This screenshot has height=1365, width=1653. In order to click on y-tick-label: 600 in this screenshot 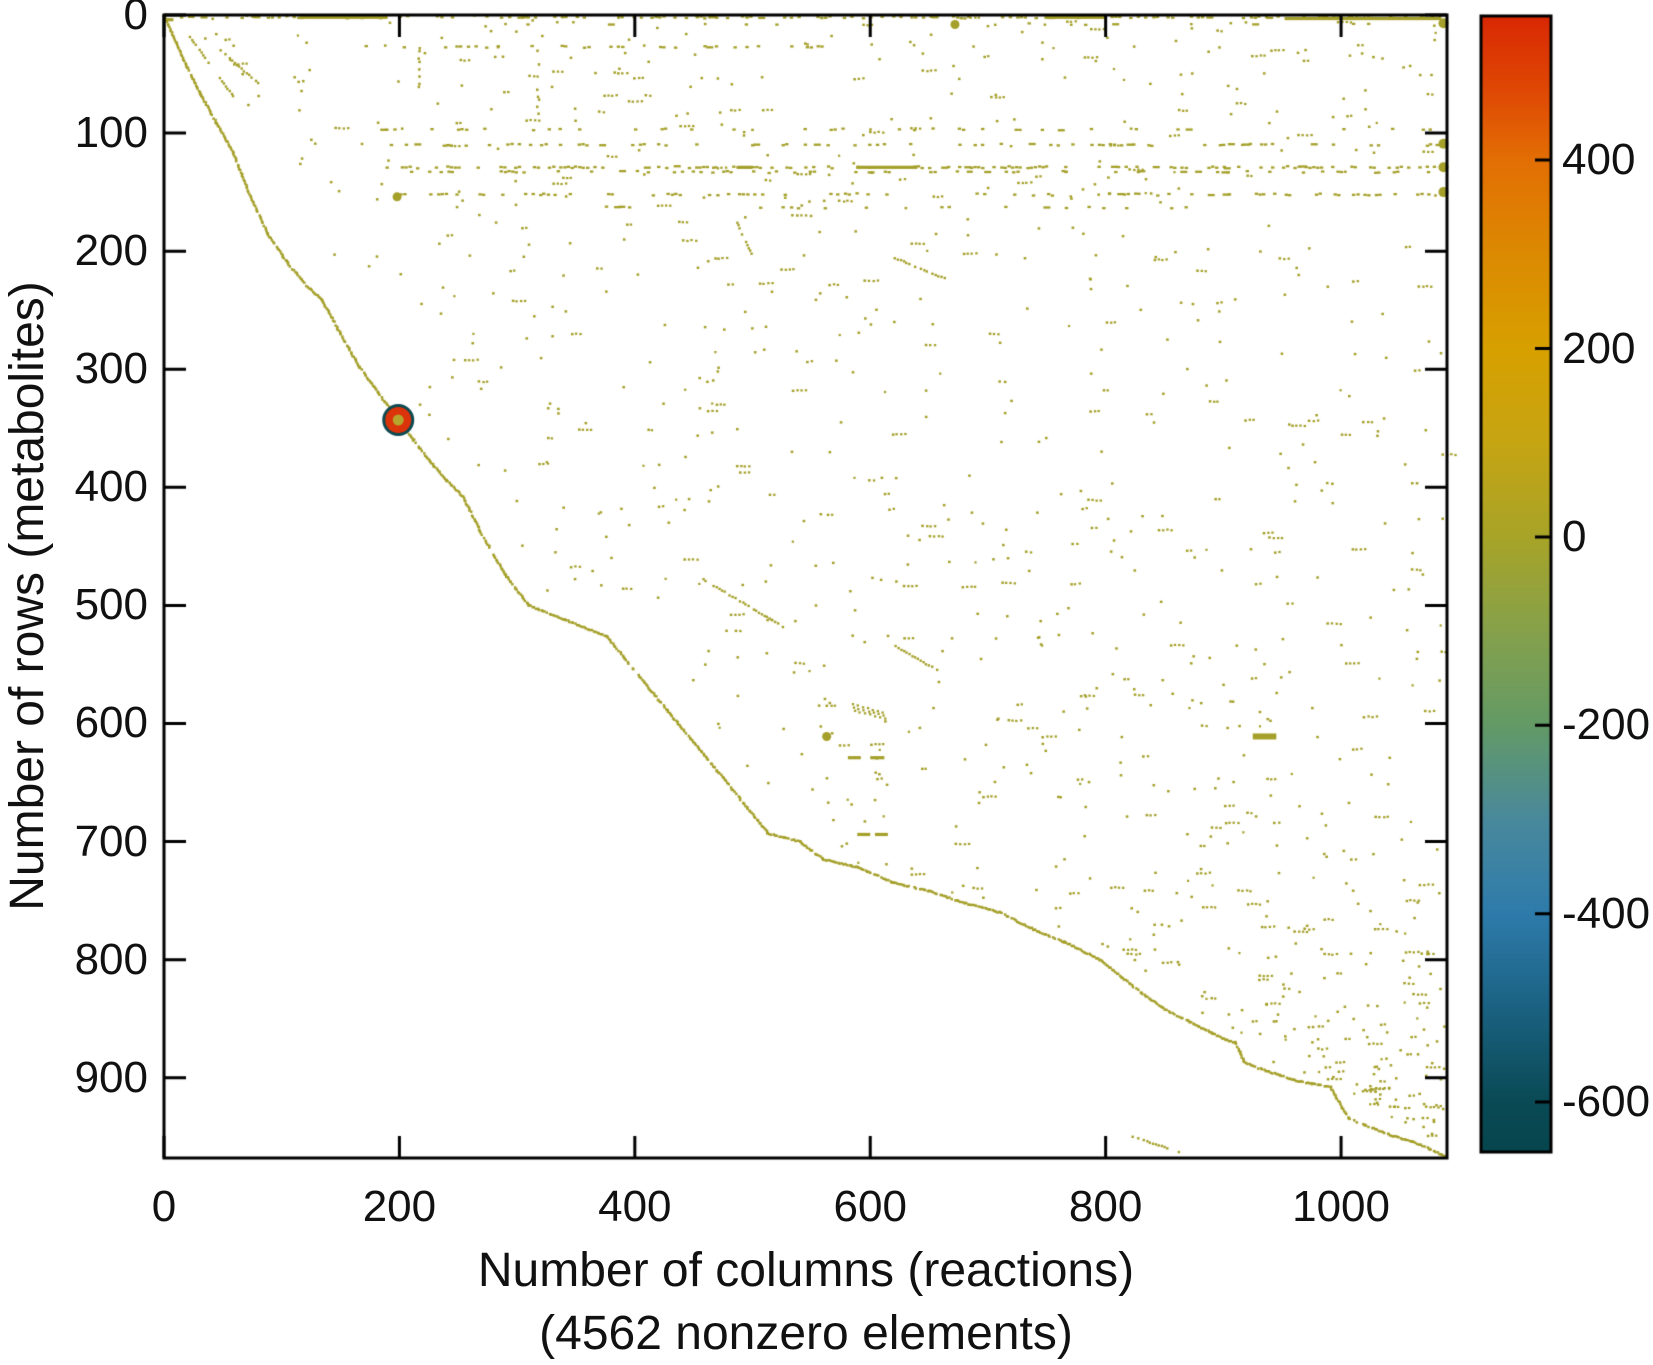, I will do `click(111, 723)`.